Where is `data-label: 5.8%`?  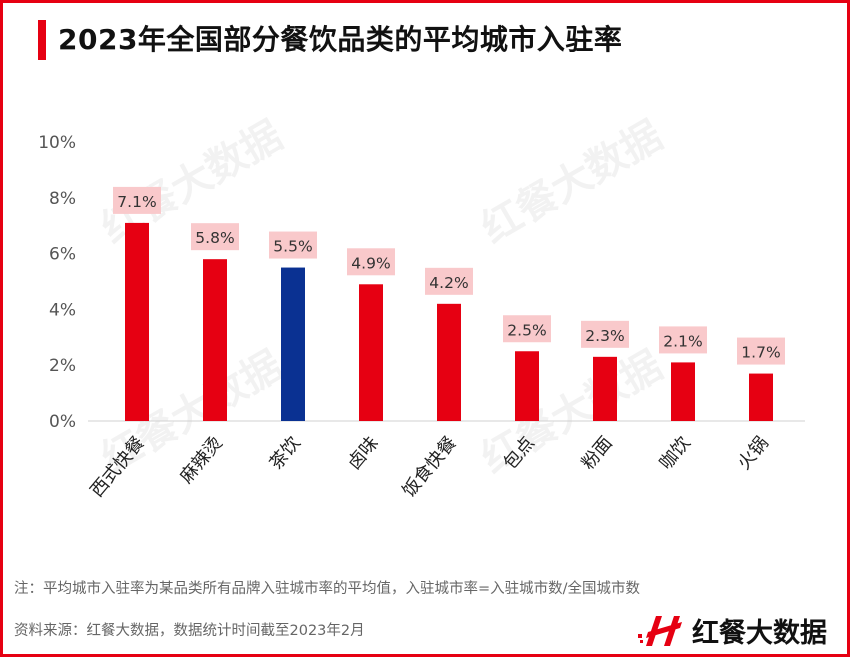
data-label: 5.8% is located at coordinates (214, 238).